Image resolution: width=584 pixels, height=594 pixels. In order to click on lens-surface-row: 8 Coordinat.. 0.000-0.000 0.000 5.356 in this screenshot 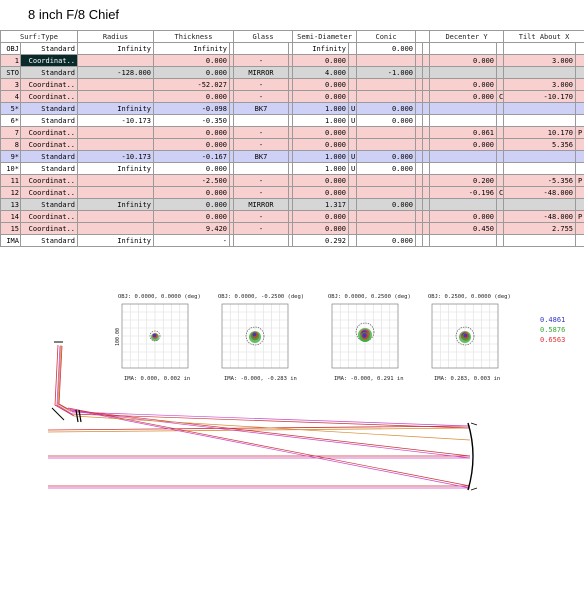, I will do `click(292, 144)`.